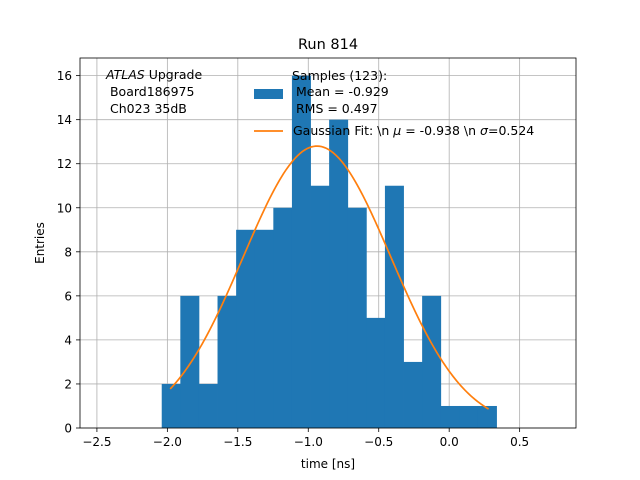 This screenshot has height=480, width=640. Describe the element at coordinates (96, 442) in the screenshot. I see `x-tick-label: −2.5` at that location.